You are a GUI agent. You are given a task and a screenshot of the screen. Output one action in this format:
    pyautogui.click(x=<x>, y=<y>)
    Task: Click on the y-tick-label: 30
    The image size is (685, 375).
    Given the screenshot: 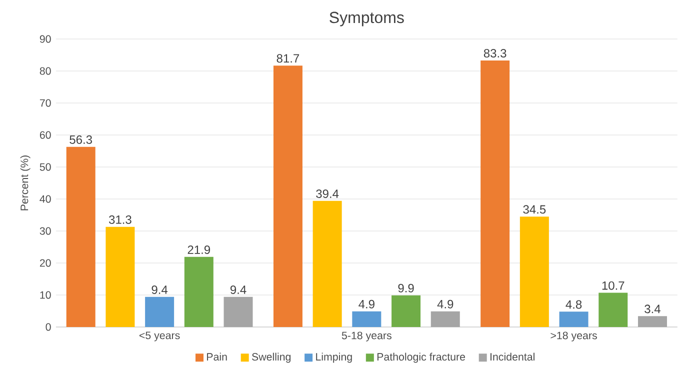 What is the action you would take?
    pyautogui.click(x=45, y=231)
    